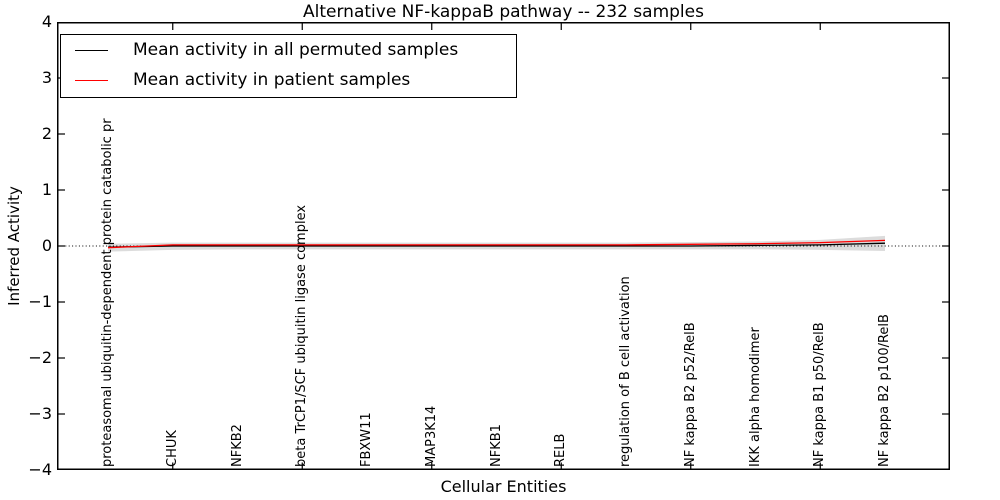  What do you see at coordinates (503, 486) in the screenshot?
I see `x-axis-label: Cellular Entities` at bounding box center [503, 486].